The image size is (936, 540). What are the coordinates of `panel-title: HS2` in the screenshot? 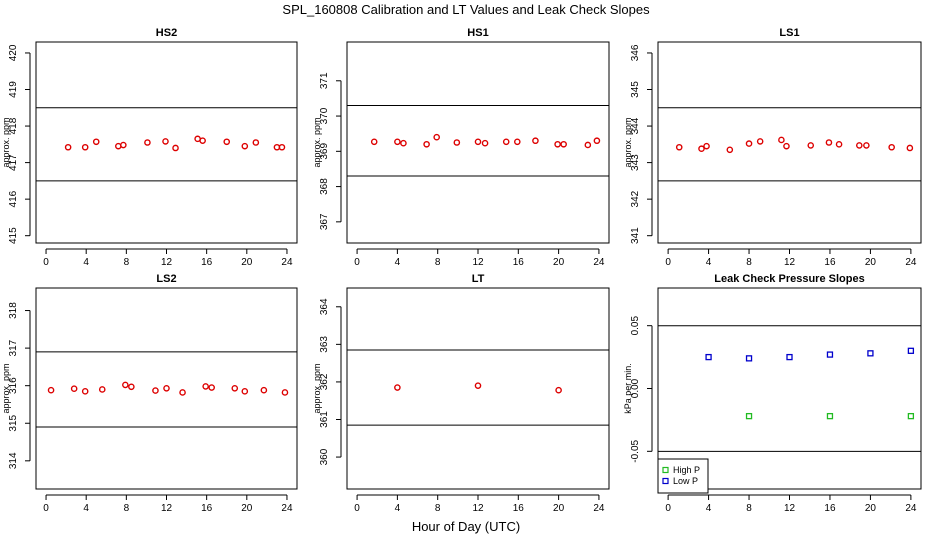 It's located at (166, 33).